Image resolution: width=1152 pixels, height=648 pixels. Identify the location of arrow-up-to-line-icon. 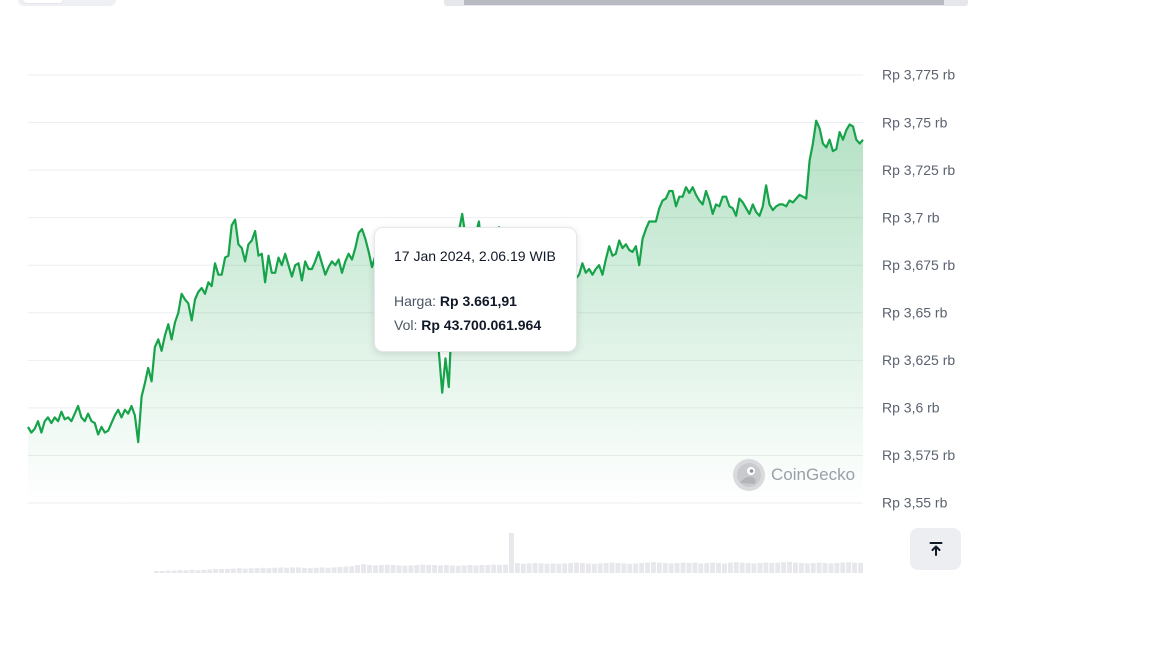
(935, 549).